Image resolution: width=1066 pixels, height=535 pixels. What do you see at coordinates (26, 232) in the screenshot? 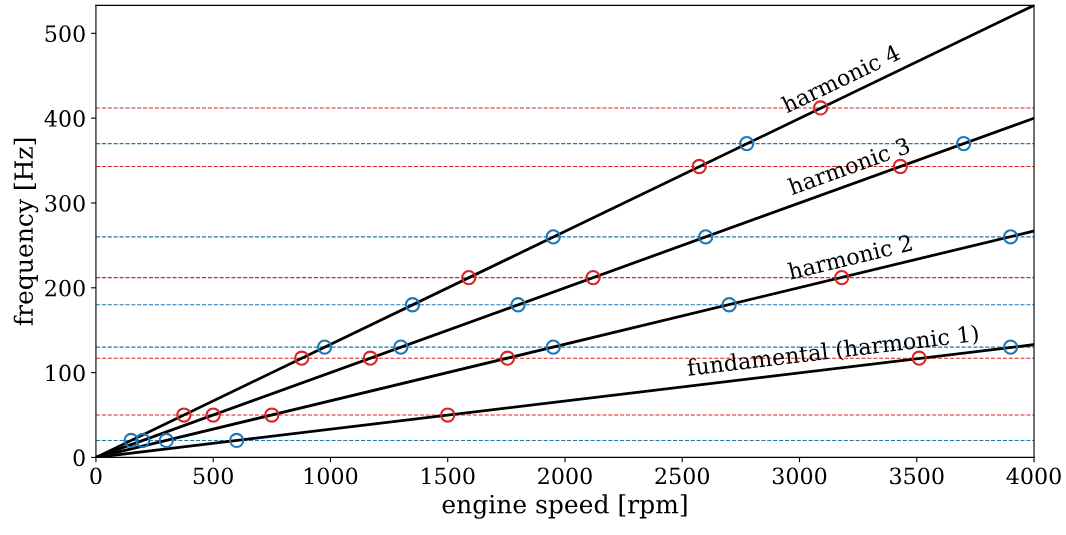
I see `y-axis-title: frequency [Hz]` at bounding box center [26, 232].